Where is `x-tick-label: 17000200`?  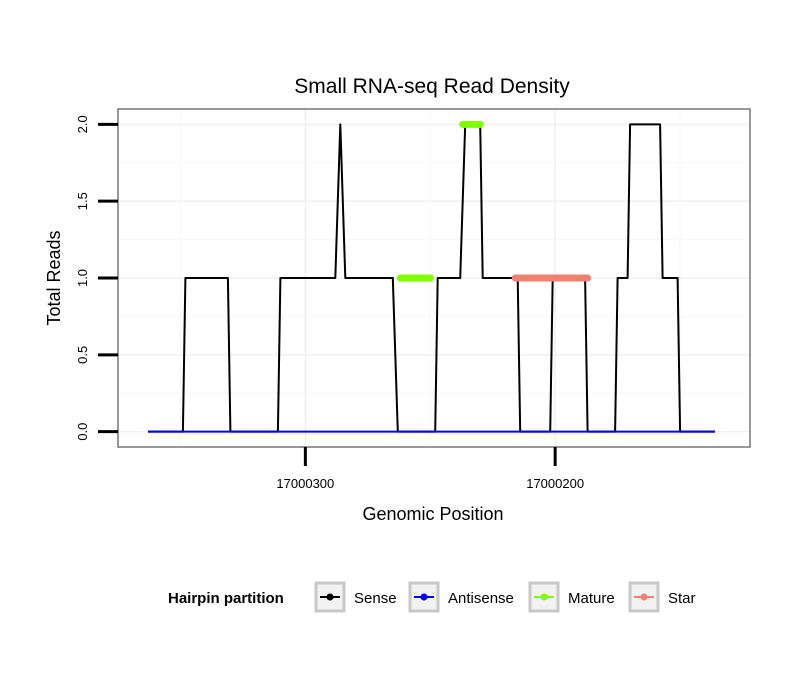
x-tick-label: 17000200 is located at coordinates (555, 483).